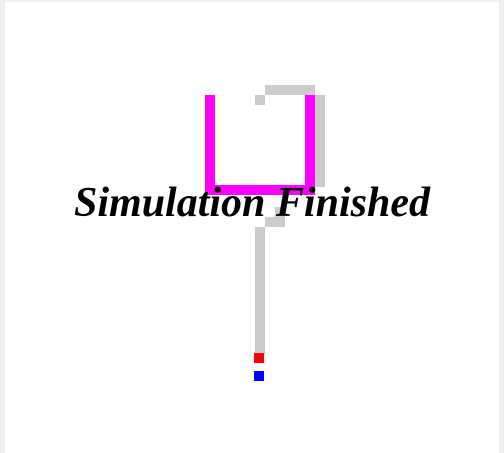 The height and width of the screenshot is (453, 504). What do you see at coordinates (259, 358) in the screenshot?
I see `red-square` at bounding box center [259, 358].